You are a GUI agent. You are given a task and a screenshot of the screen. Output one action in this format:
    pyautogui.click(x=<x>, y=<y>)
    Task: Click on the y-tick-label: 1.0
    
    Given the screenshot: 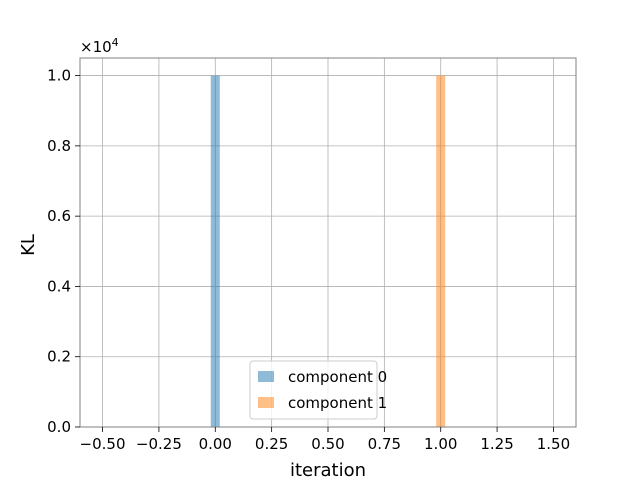 What is the action you would take?
    pyautogui.click(x=59, y=76)
    